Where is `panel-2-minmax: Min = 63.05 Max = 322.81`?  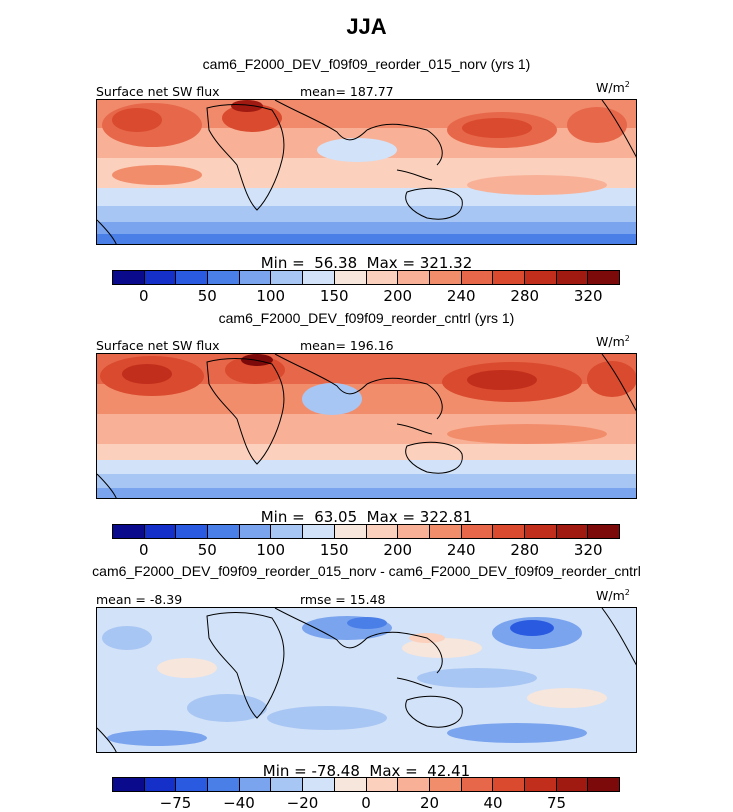 panel-2-minmax: Min = 63.05 Max = 322.81 is located at coordinates (366, 517).